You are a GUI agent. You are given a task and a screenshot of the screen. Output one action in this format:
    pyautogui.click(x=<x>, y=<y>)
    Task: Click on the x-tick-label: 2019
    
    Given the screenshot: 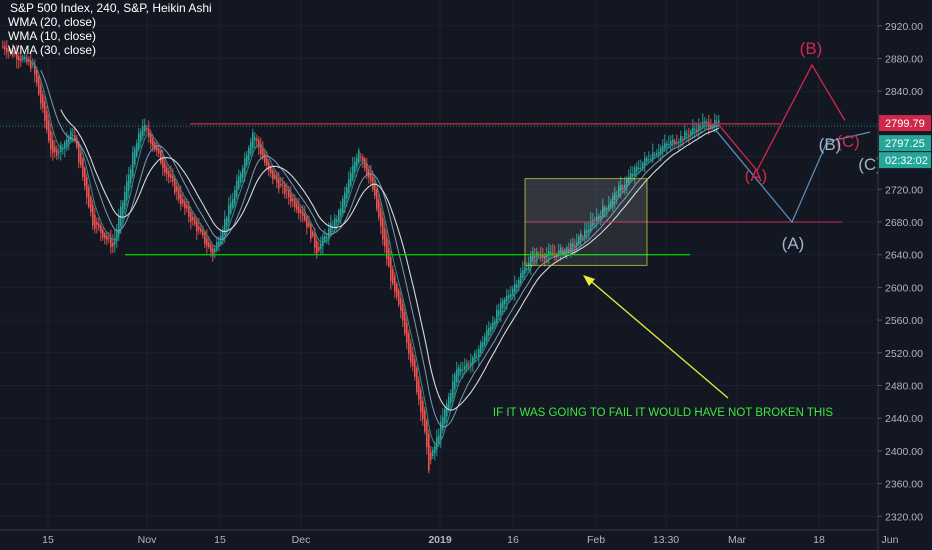 What is the action you would take?
    pyautogui.click(x=440, y=540)
    